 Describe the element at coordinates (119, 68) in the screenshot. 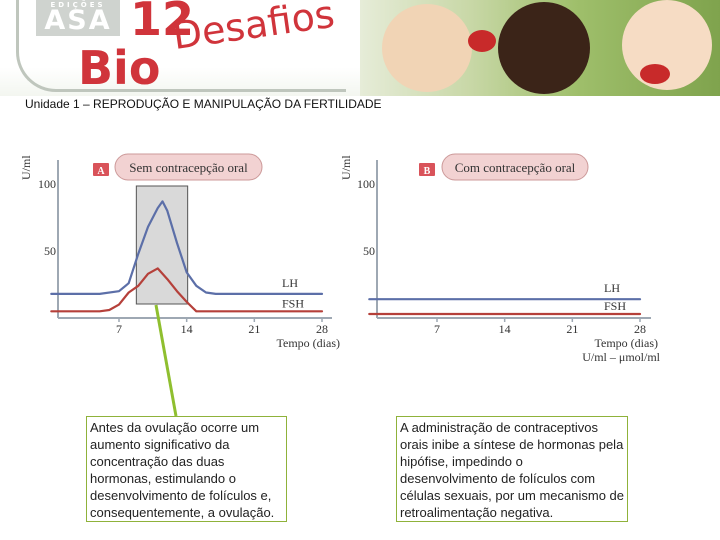

I see `title-bio: Bio` at that location.